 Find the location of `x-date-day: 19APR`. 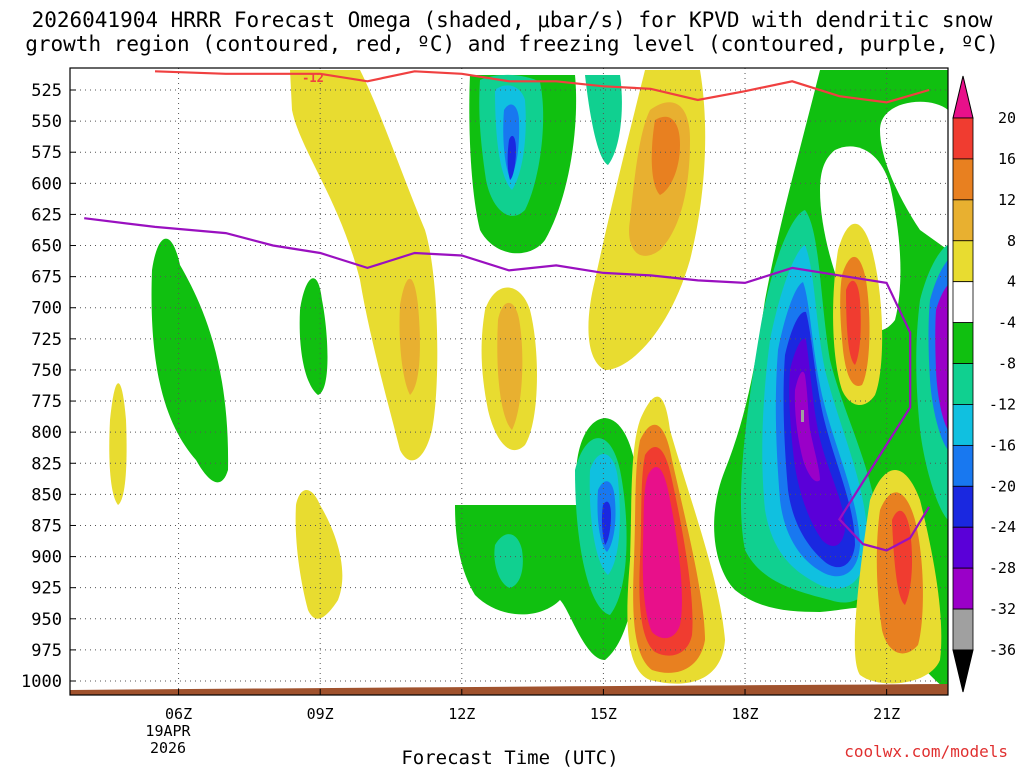

x-date-day: 19APR is located at coordinates (168, 731).